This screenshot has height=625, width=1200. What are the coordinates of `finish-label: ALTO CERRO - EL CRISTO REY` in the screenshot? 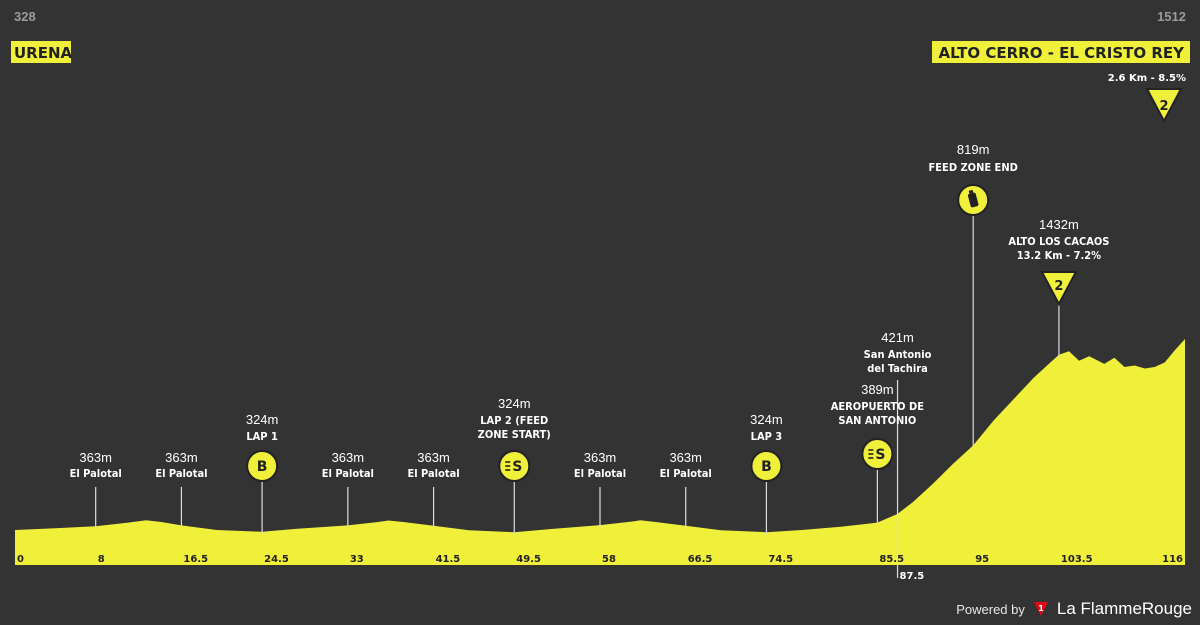 It's located at (1061, 52).